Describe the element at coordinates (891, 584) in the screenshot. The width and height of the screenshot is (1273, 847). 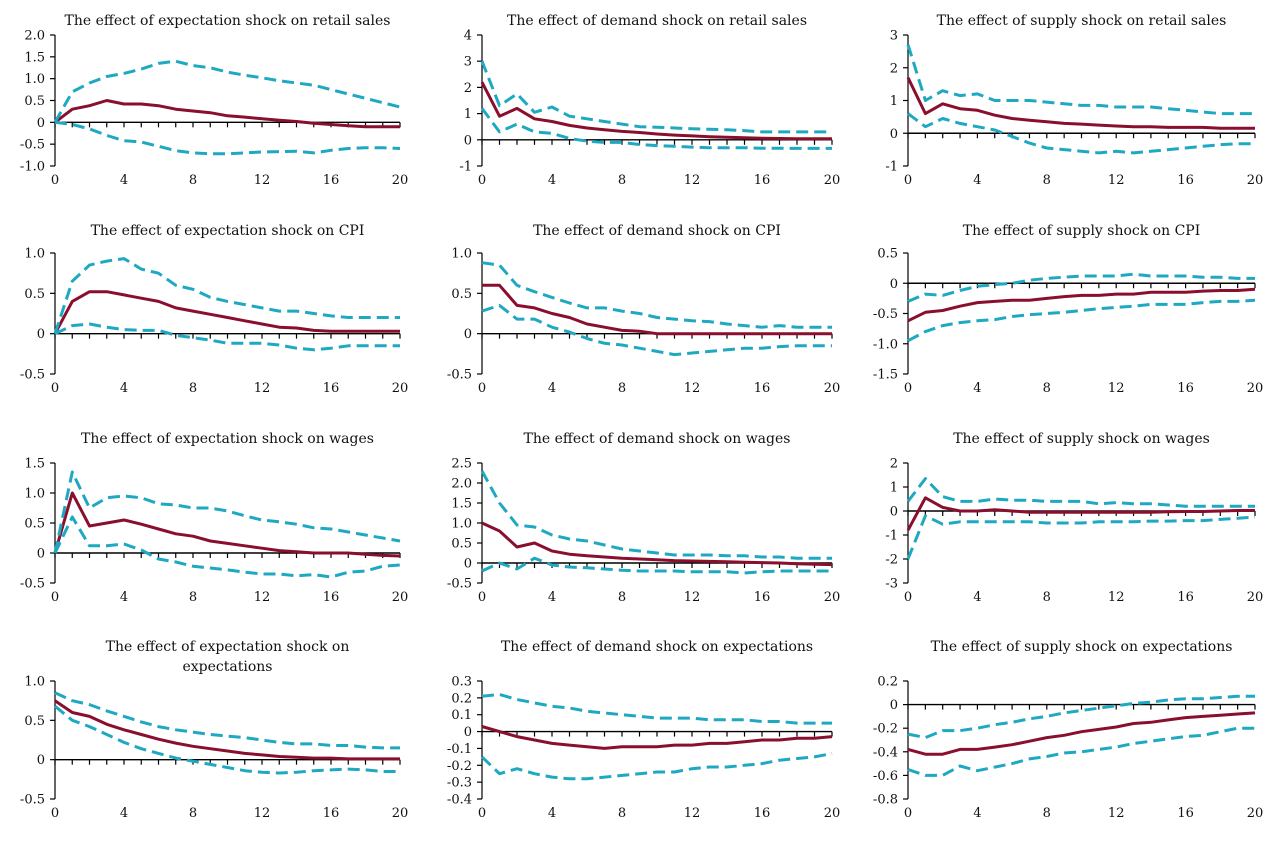
I see `y-tick-label: -3` at that location.